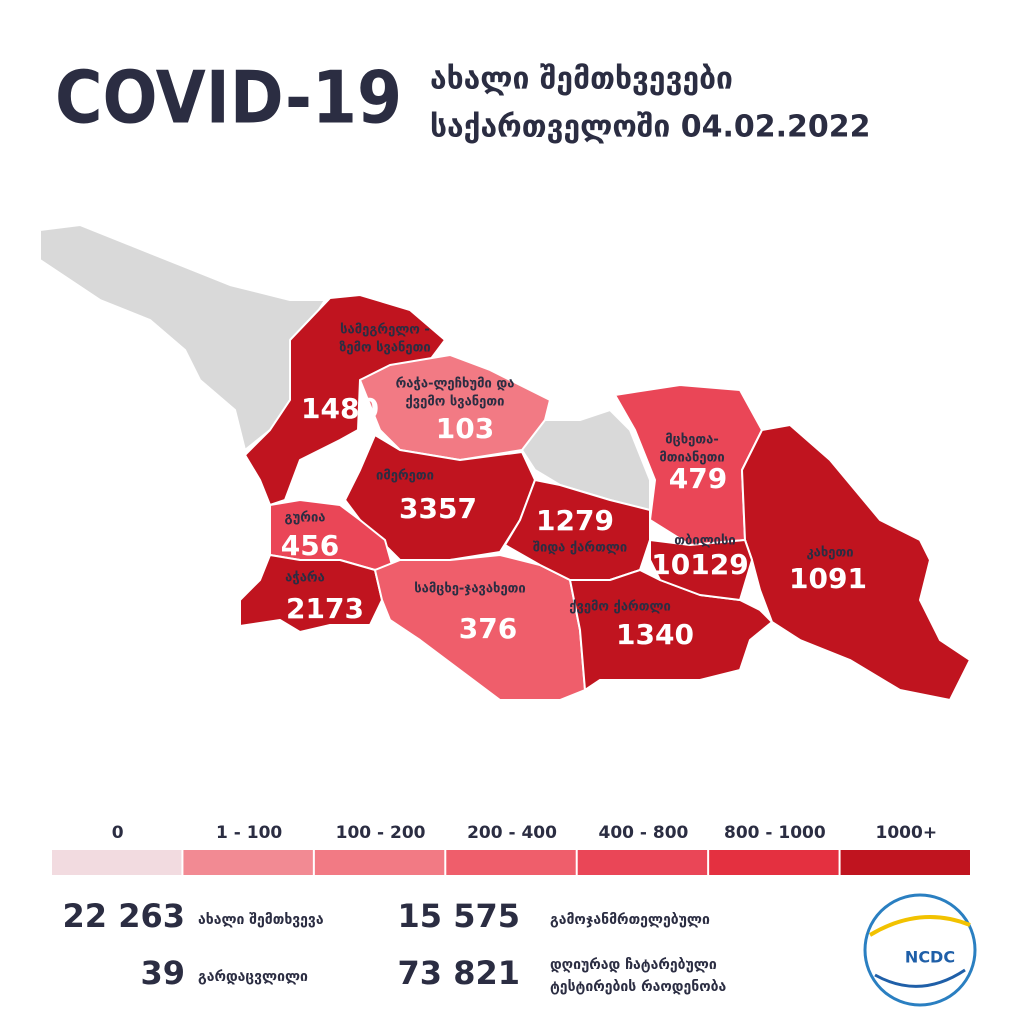 The image size is (1023, 1024). What do you see at coordinates (620, 607) in the screenshot?
I see `region-name: ქვემო ქართლი` at bounding box center [620, 607].